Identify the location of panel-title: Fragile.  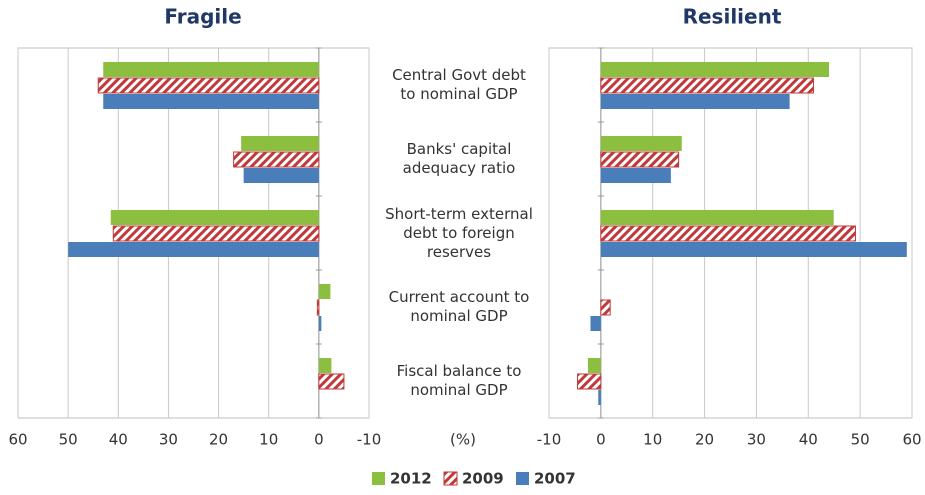
(202, 17).